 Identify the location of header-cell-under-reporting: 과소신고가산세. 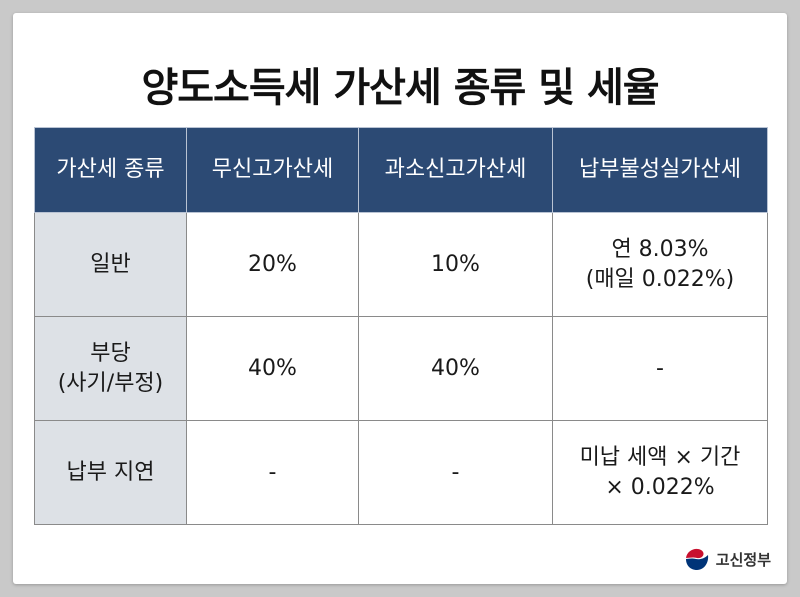
(455, 170).